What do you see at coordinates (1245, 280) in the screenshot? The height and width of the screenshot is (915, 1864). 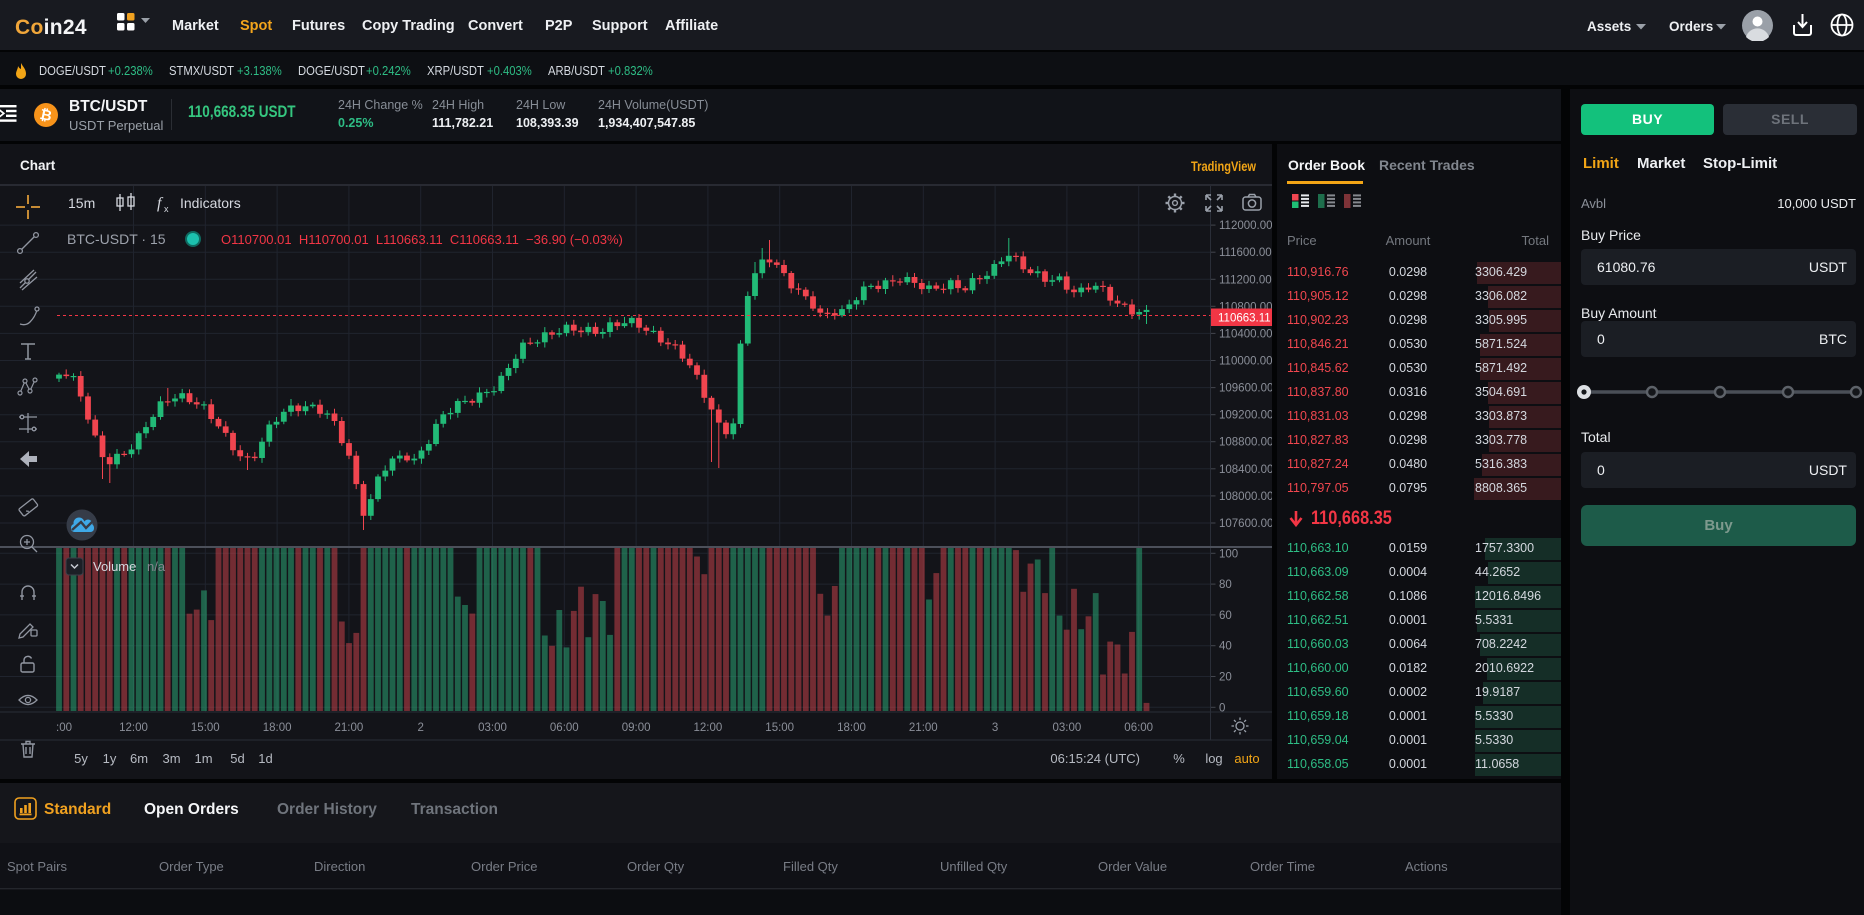 I see `svg-text: 111200.00` at bounding box center [1245, 280].